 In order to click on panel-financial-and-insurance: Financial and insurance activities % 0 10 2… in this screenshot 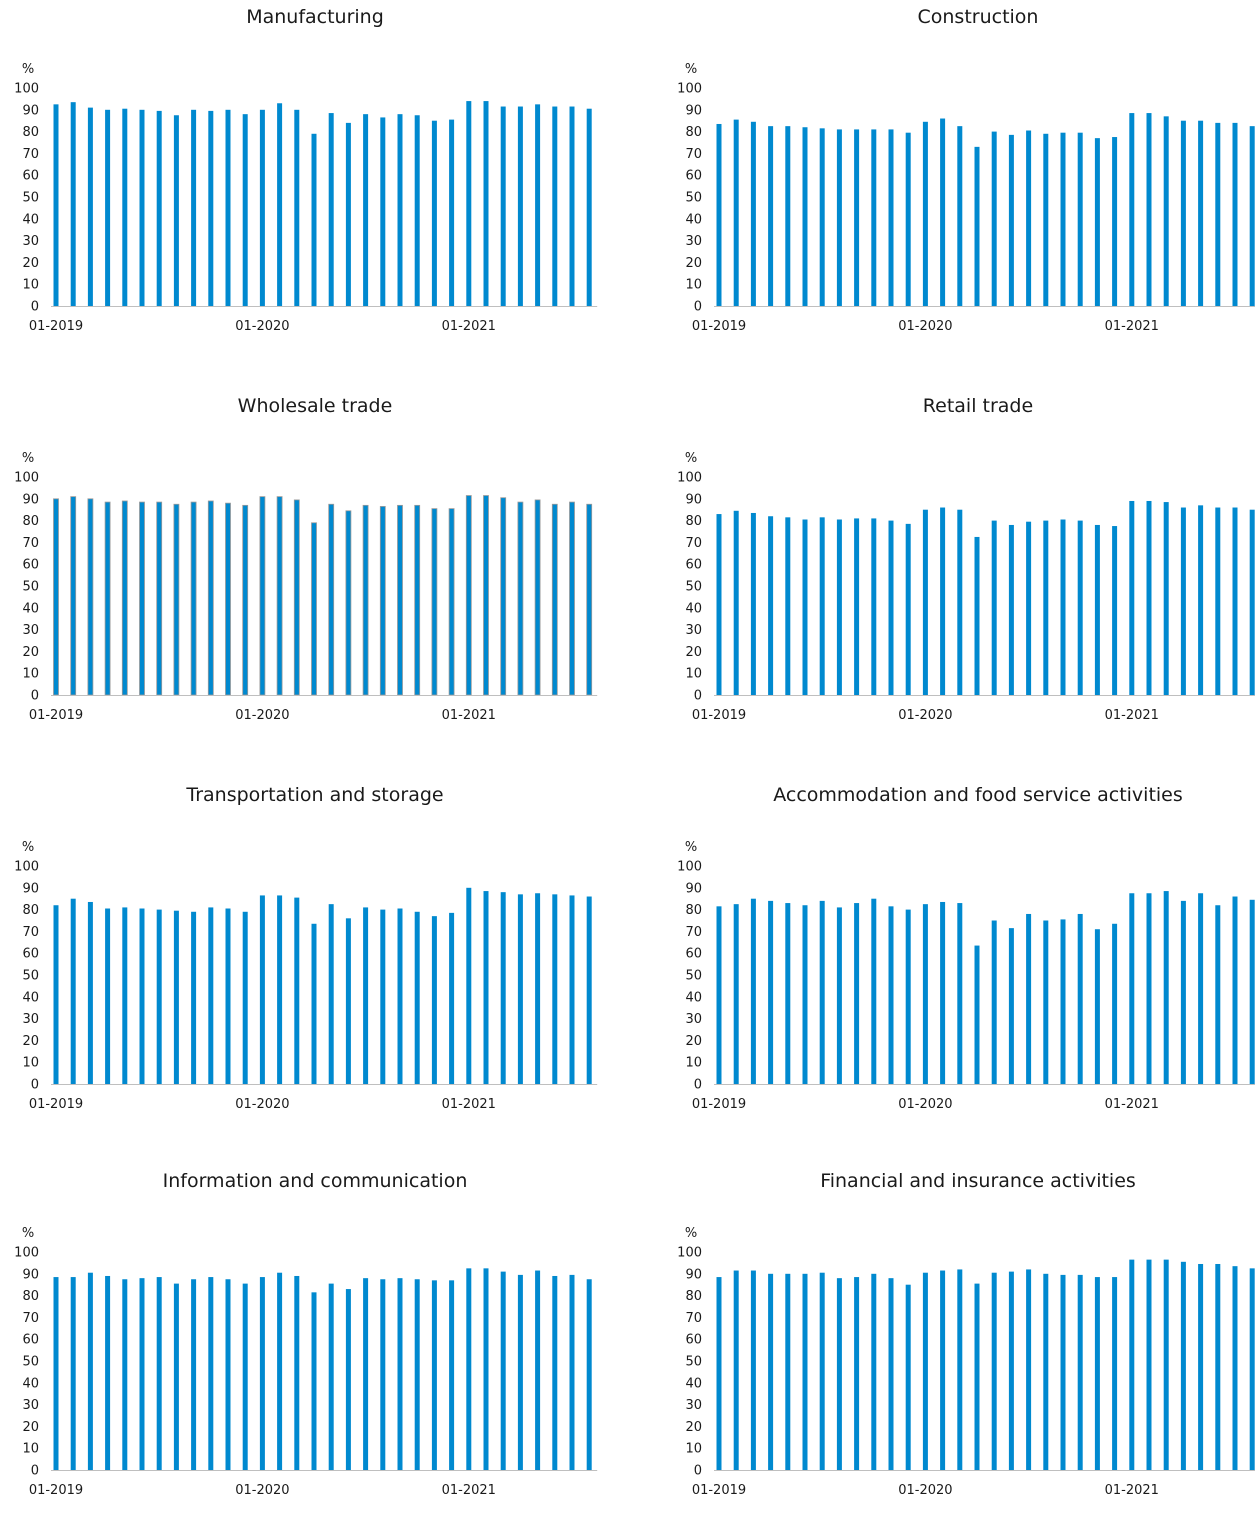, I will do `click(961, 1351)`.